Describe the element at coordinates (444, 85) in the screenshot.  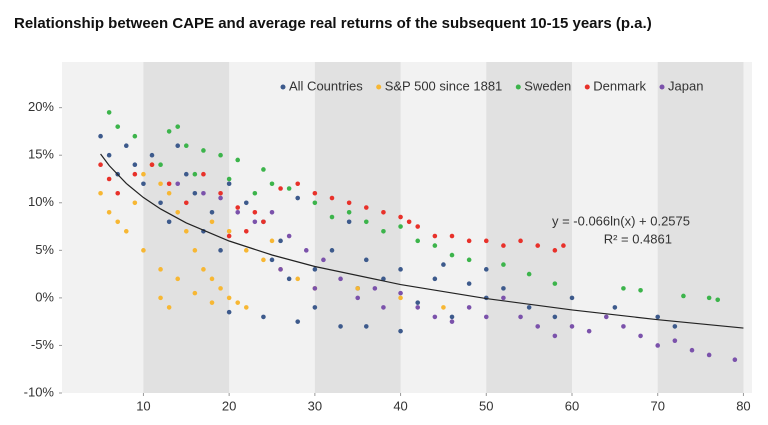
I see `legend-label: S&P 500 since 1881` at that location.